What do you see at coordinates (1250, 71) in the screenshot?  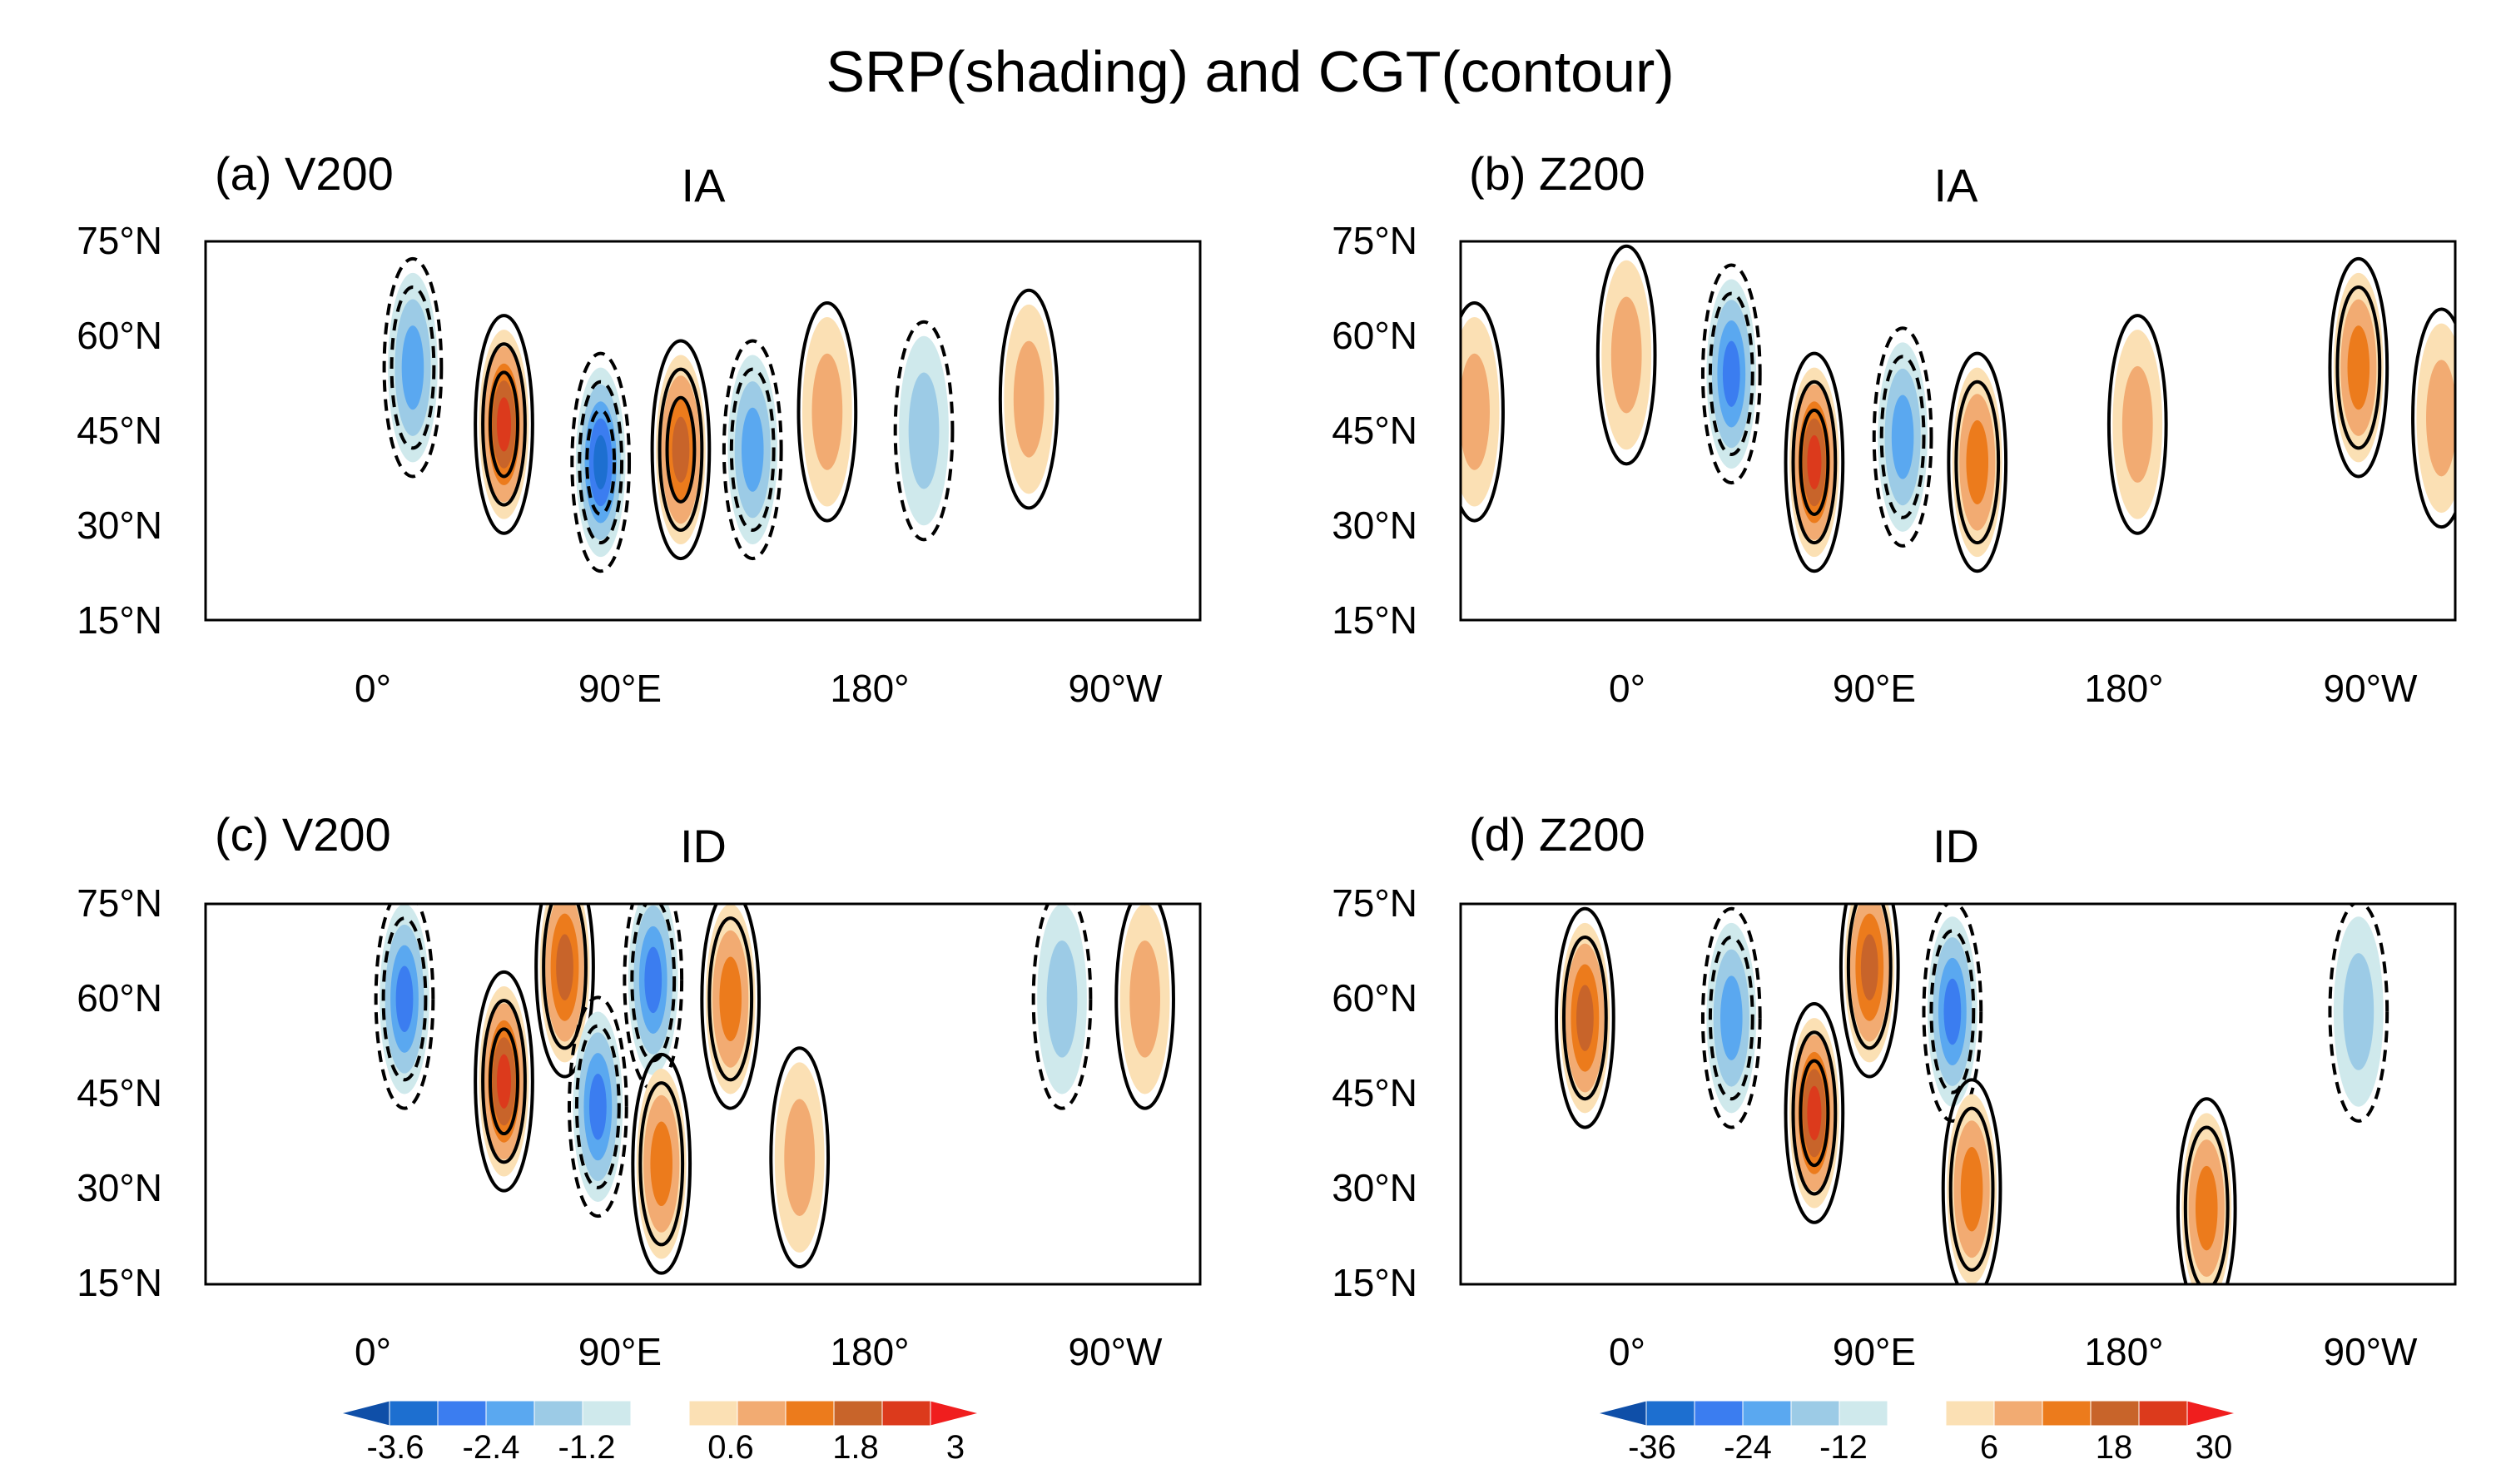 I see `figure-title: SRP(shading) and CGT(contour)` at bounding box center [1250, 71].